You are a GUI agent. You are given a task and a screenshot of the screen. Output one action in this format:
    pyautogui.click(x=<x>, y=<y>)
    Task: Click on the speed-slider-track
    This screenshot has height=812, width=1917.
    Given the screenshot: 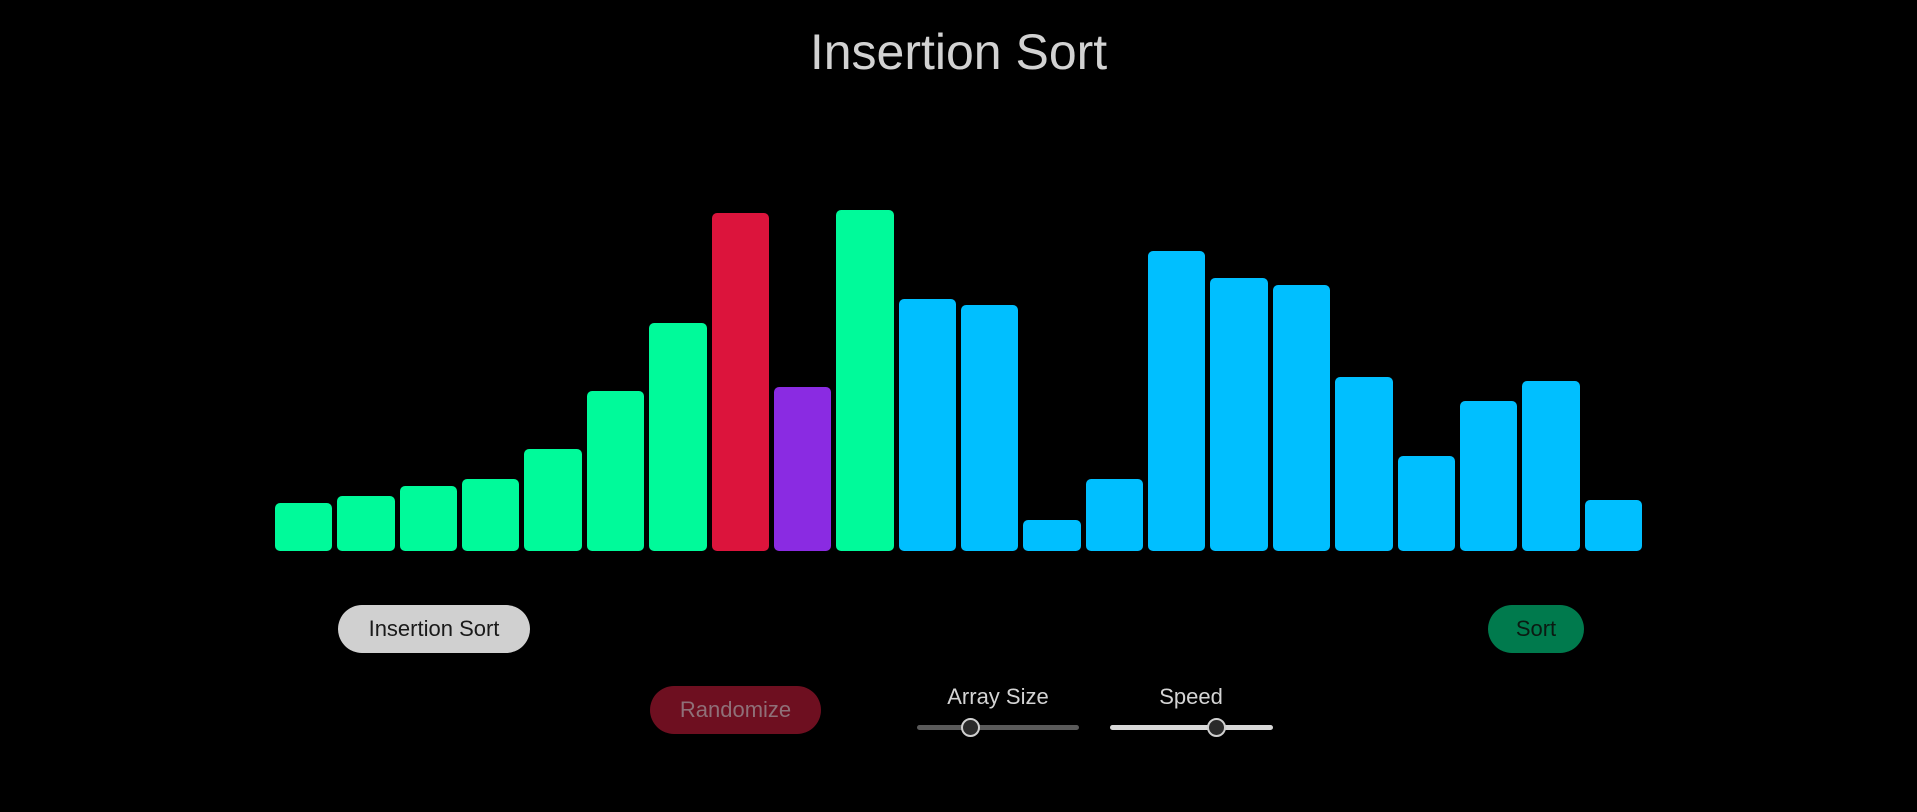 What is the action you would take?
    pyautogui.click(x=1191, y=727)
    